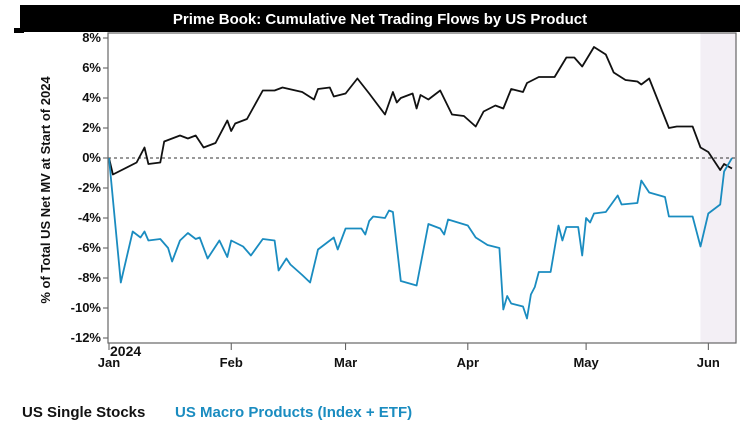 The height and width of the screenshot is (422, 740). I want to click on y-tick-label: -4%, so click(90, 217).